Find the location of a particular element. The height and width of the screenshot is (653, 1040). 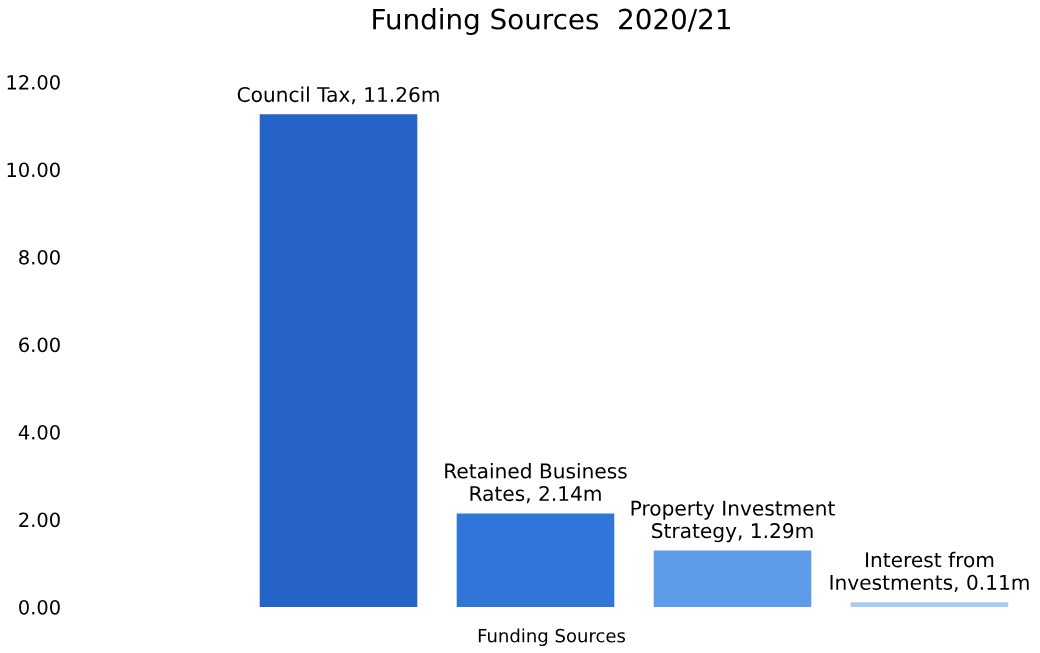

y-tick-label: 0.00 is located at coordinates (39, 607).